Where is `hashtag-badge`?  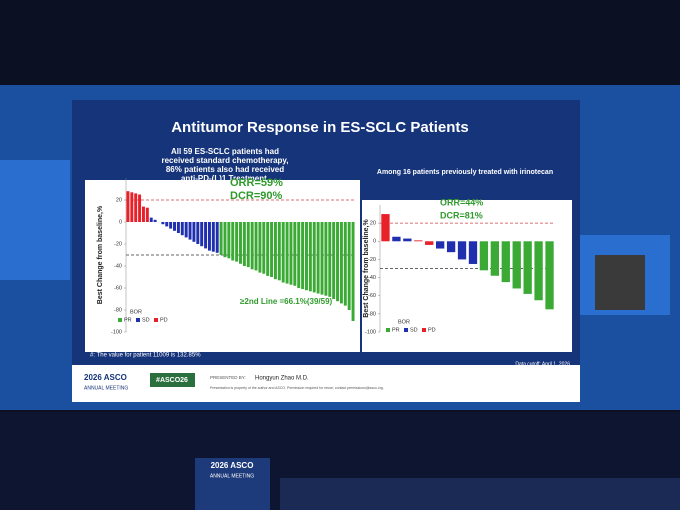 hashtag-badge is located at coordinates (172, 380).